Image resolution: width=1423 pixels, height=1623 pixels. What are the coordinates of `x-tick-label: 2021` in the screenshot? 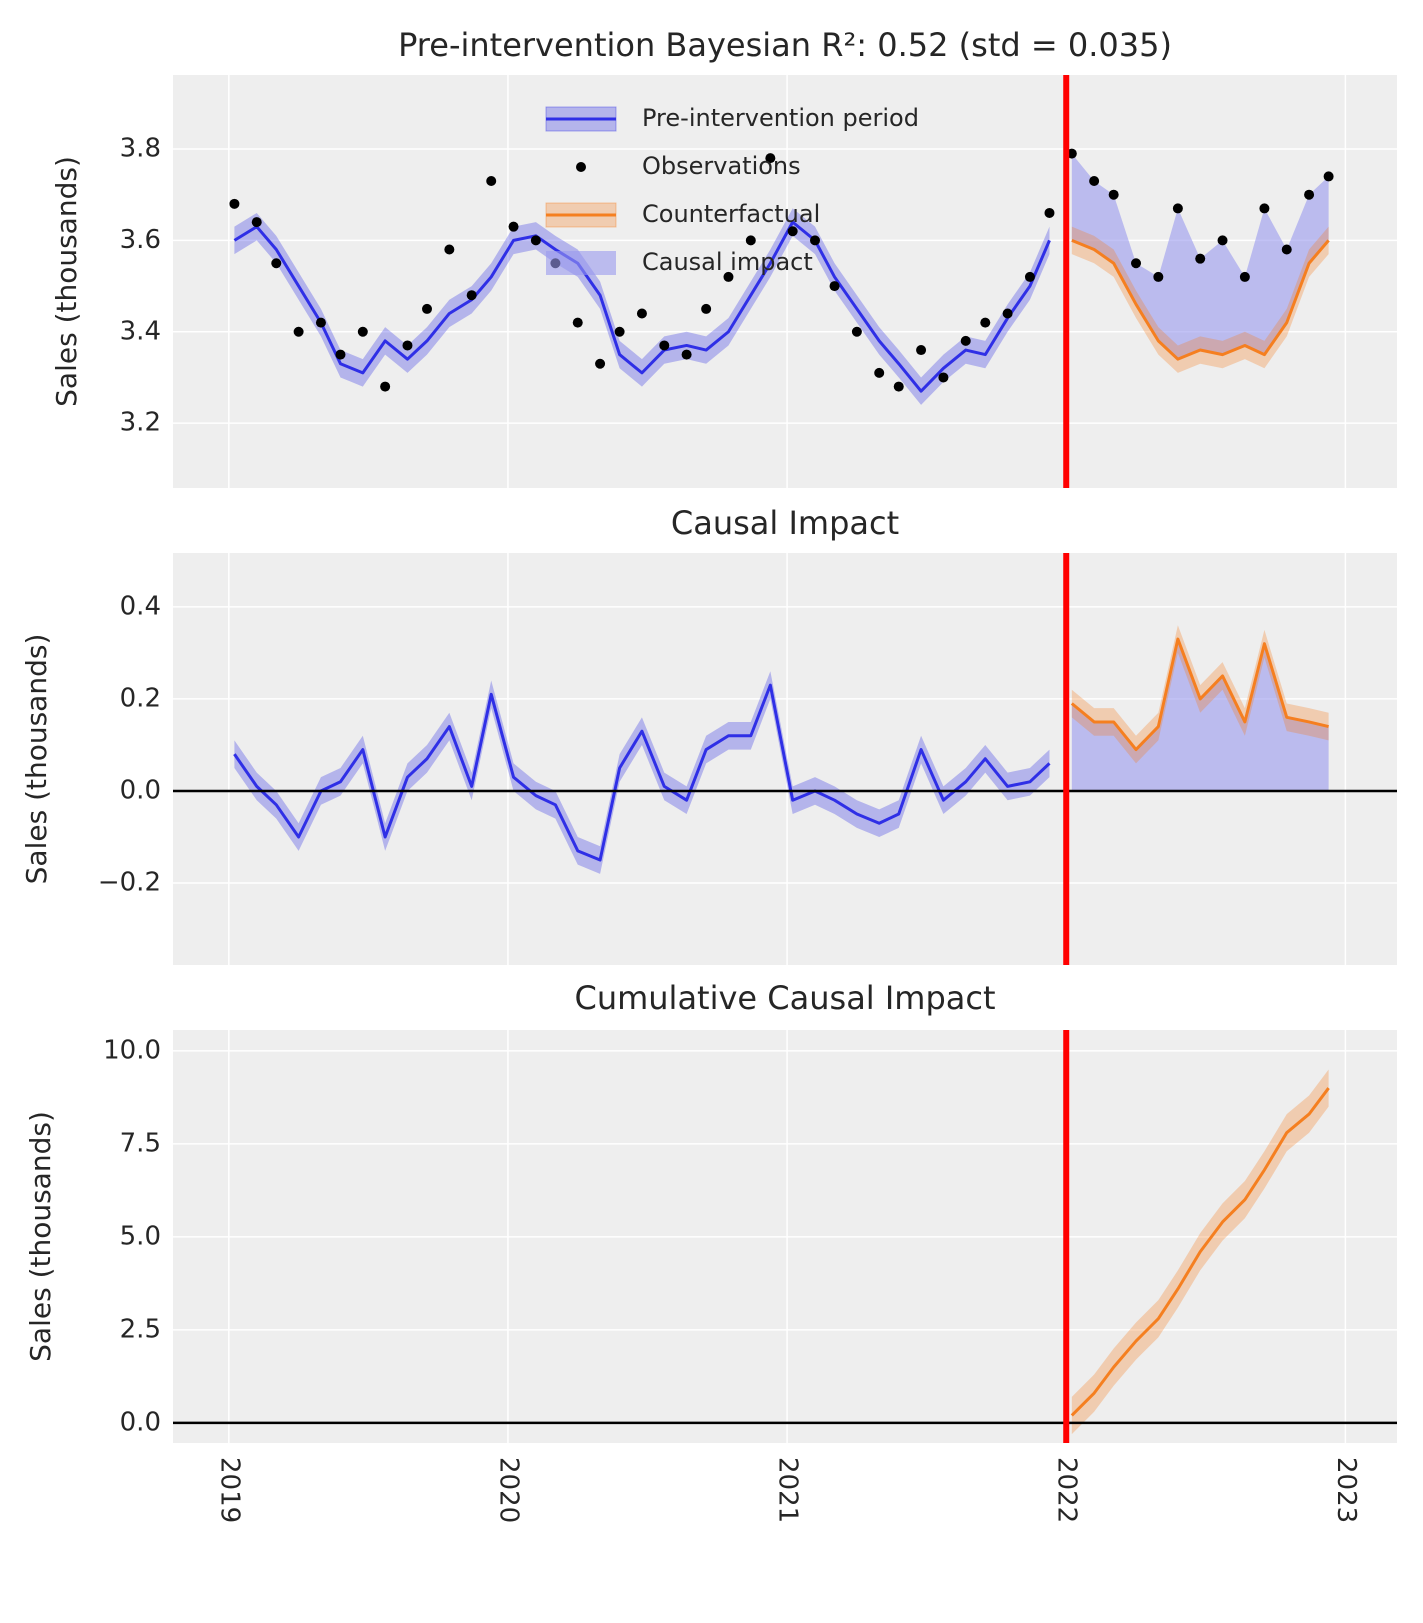 It's located at (788, 1490).